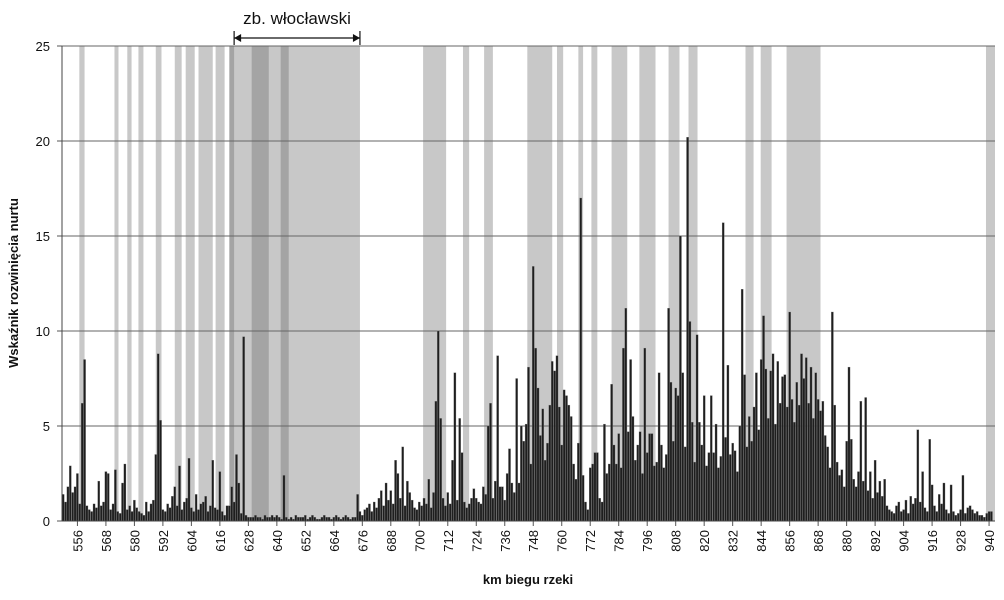 The image size is (1004, 600). Describe the element at coordinates (220, 541) in the screenshot. I see `x-tick-label: 616` at that location.